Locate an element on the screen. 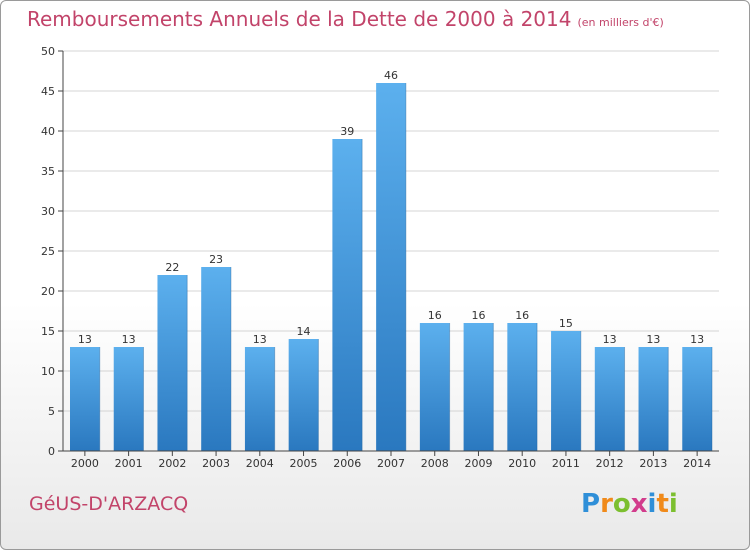 The width and height of the screenshot is (750, 550). bar-2003 is located at coordinates (216, 359).